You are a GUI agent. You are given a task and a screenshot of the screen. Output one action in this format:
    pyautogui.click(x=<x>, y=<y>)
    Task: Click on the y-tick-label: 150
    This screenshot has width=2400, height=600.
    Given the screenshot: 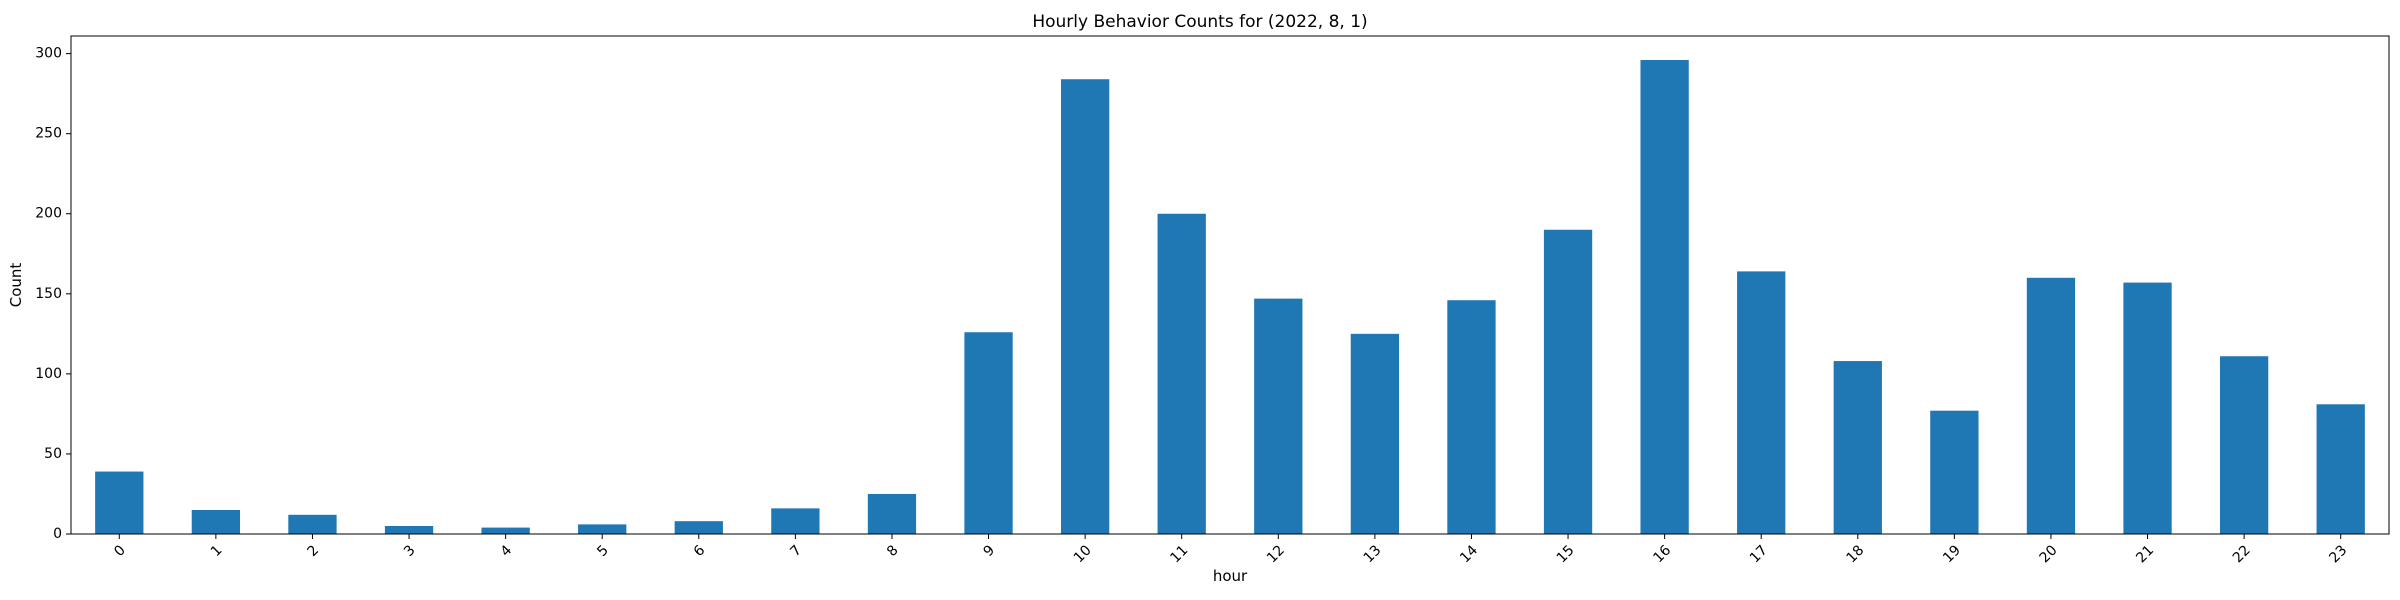 What is the action you would take?
    pyautogui.click(x=48, y=294)
    